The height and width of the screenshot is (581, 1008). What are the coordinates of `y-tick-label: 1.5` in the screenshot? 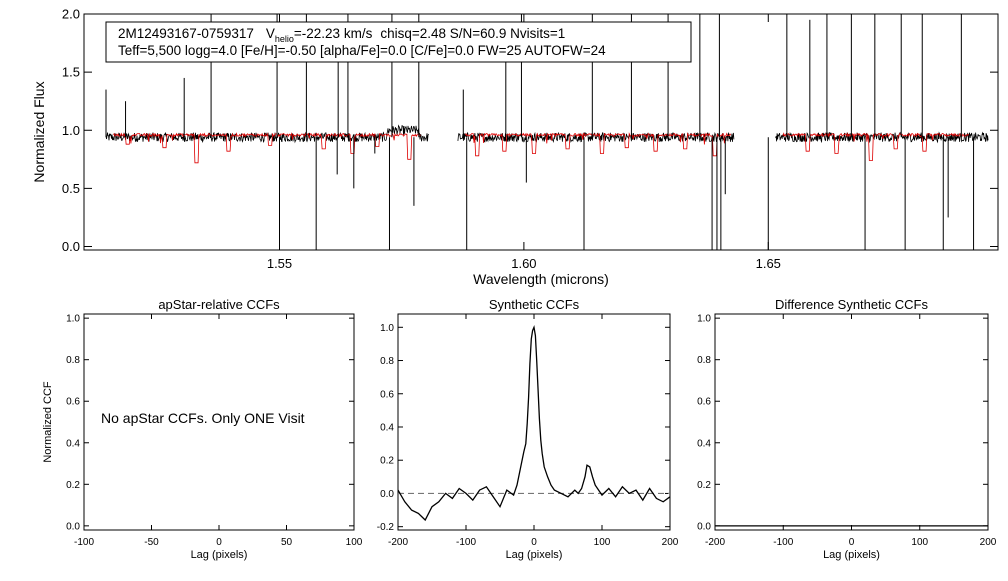 It's located at (71, 72).